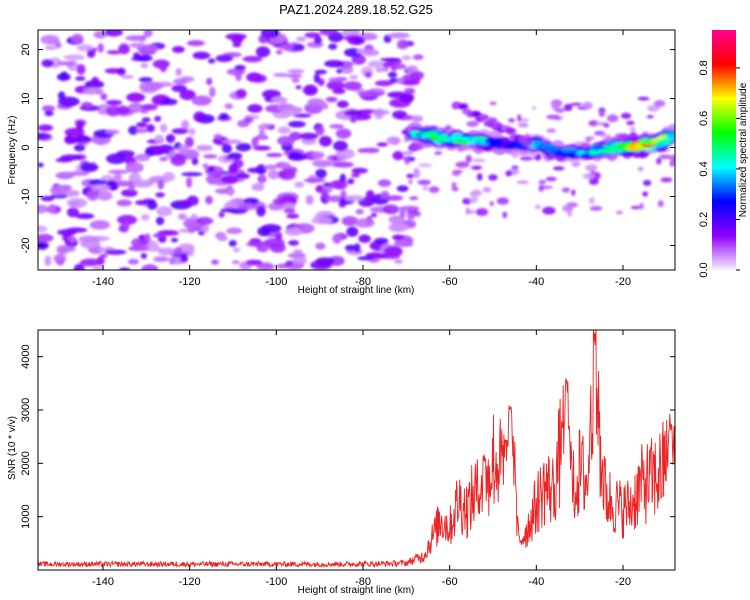  What do you see at coordinates (103, 282) in the screenshot?
I see `spectrogram-x-tick-label: -140` at bounding box center [103, 282].